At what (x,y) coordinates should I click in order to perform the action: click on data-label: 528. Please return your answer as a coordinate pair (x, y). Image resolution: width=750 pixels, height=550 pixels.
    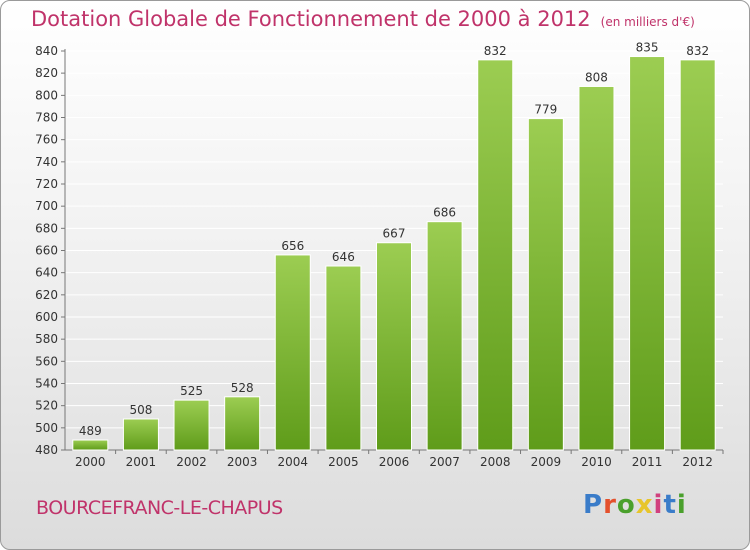
    Looking at the image, I should click on (242, 388).